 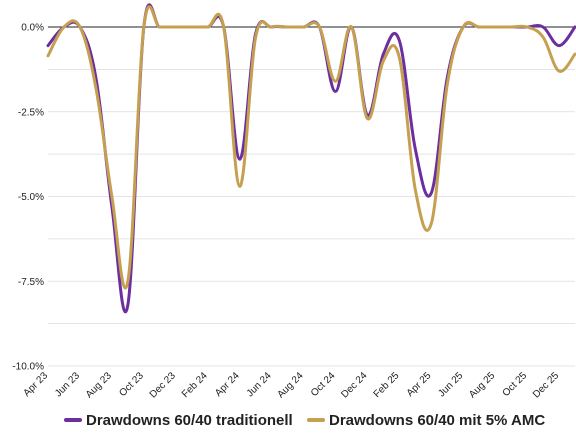 What do you see at coordinates (387, 385) in the screenshot?
I see `x-tick-label: Feb 25` at bounding box center [387, 385].